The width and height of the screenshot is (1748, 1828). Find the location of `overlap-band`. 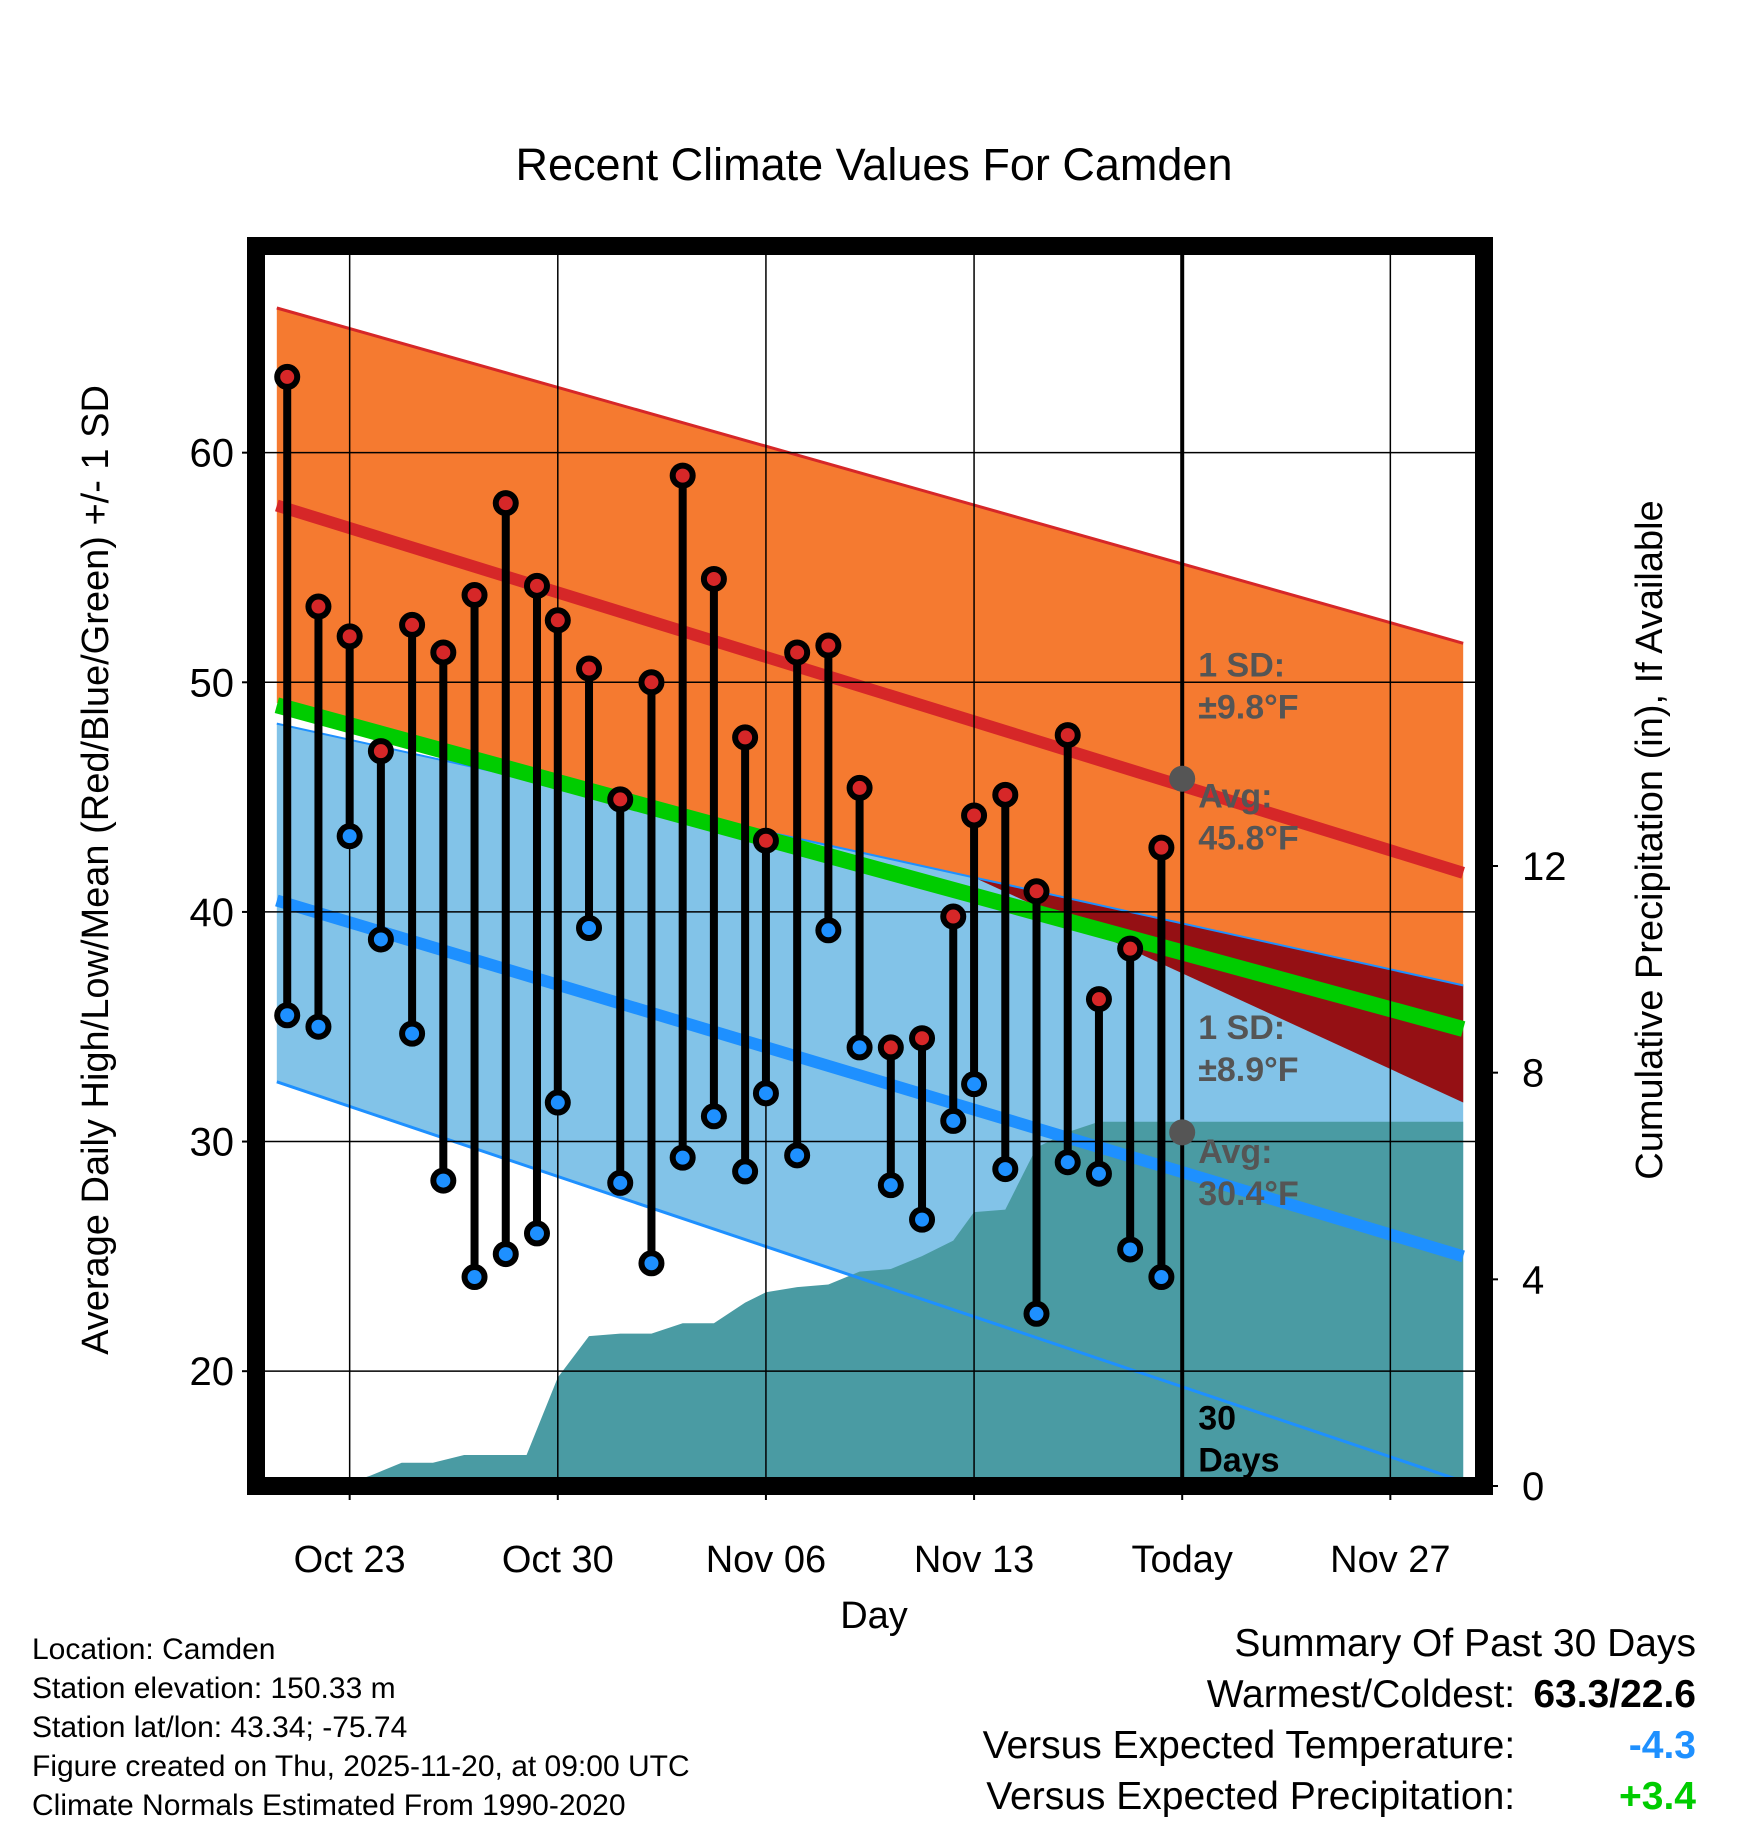

overlap-band is located at coordinates (1219, 990).